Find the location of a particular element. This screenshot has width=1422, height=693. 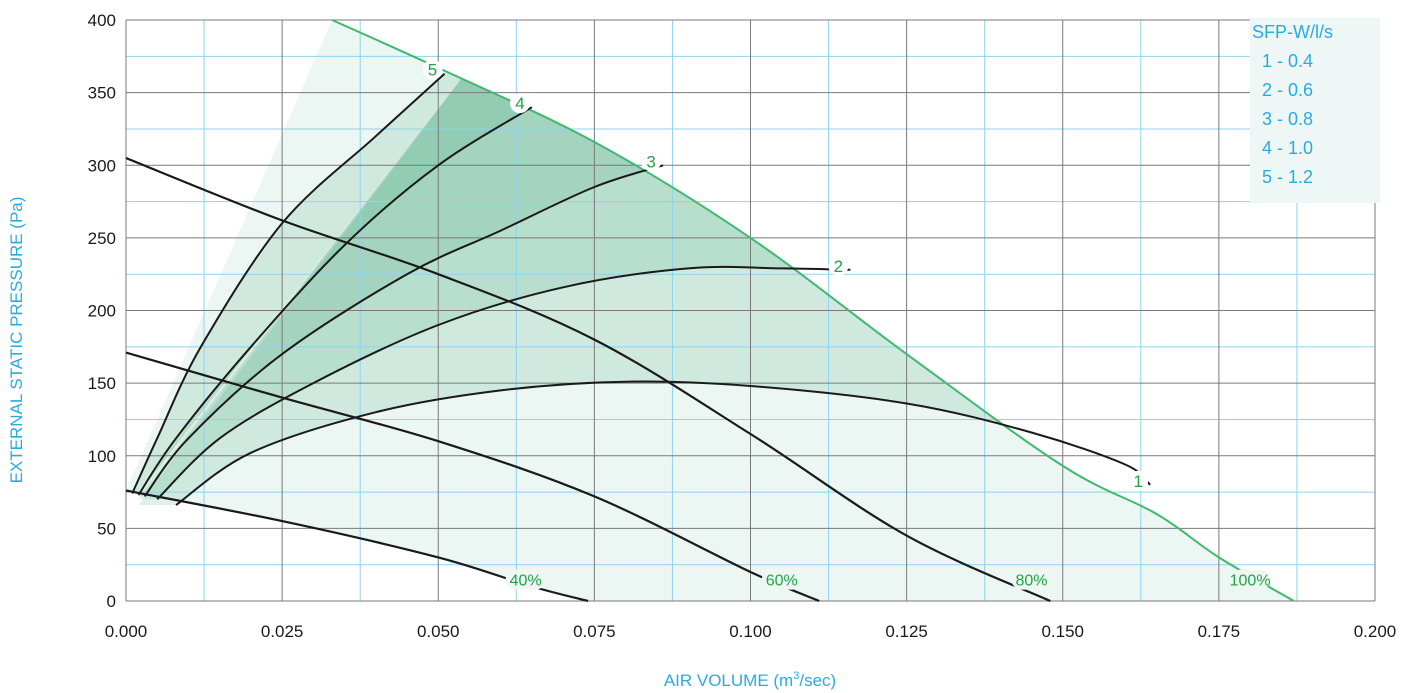

sfp-curve-label: 3 is located at coordinates (650, 161).